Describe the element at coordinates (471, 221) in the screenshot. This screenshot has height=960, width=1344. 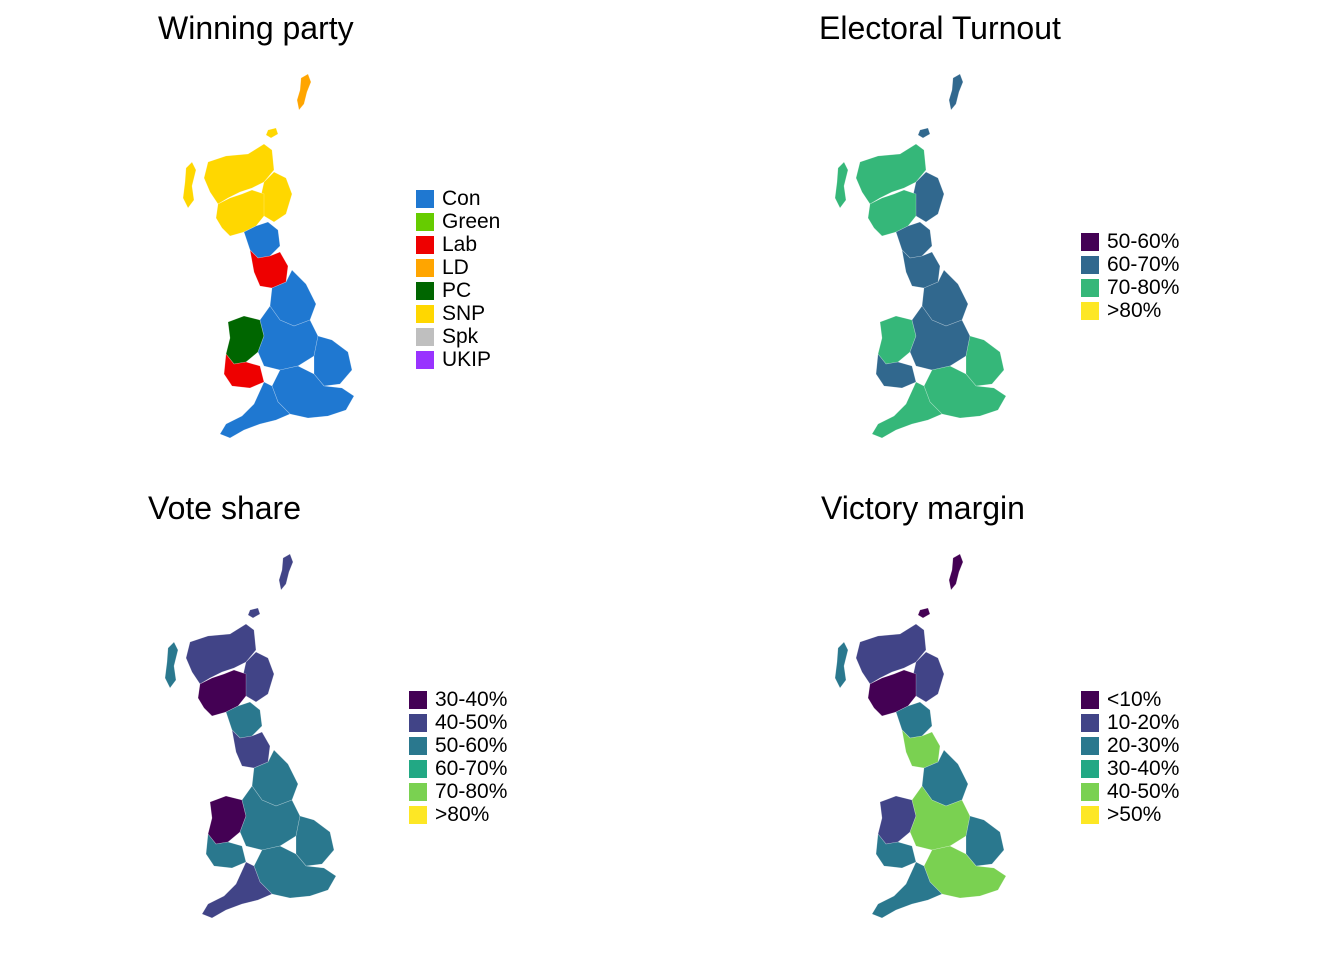
I see `legend-label: Green` at that location.